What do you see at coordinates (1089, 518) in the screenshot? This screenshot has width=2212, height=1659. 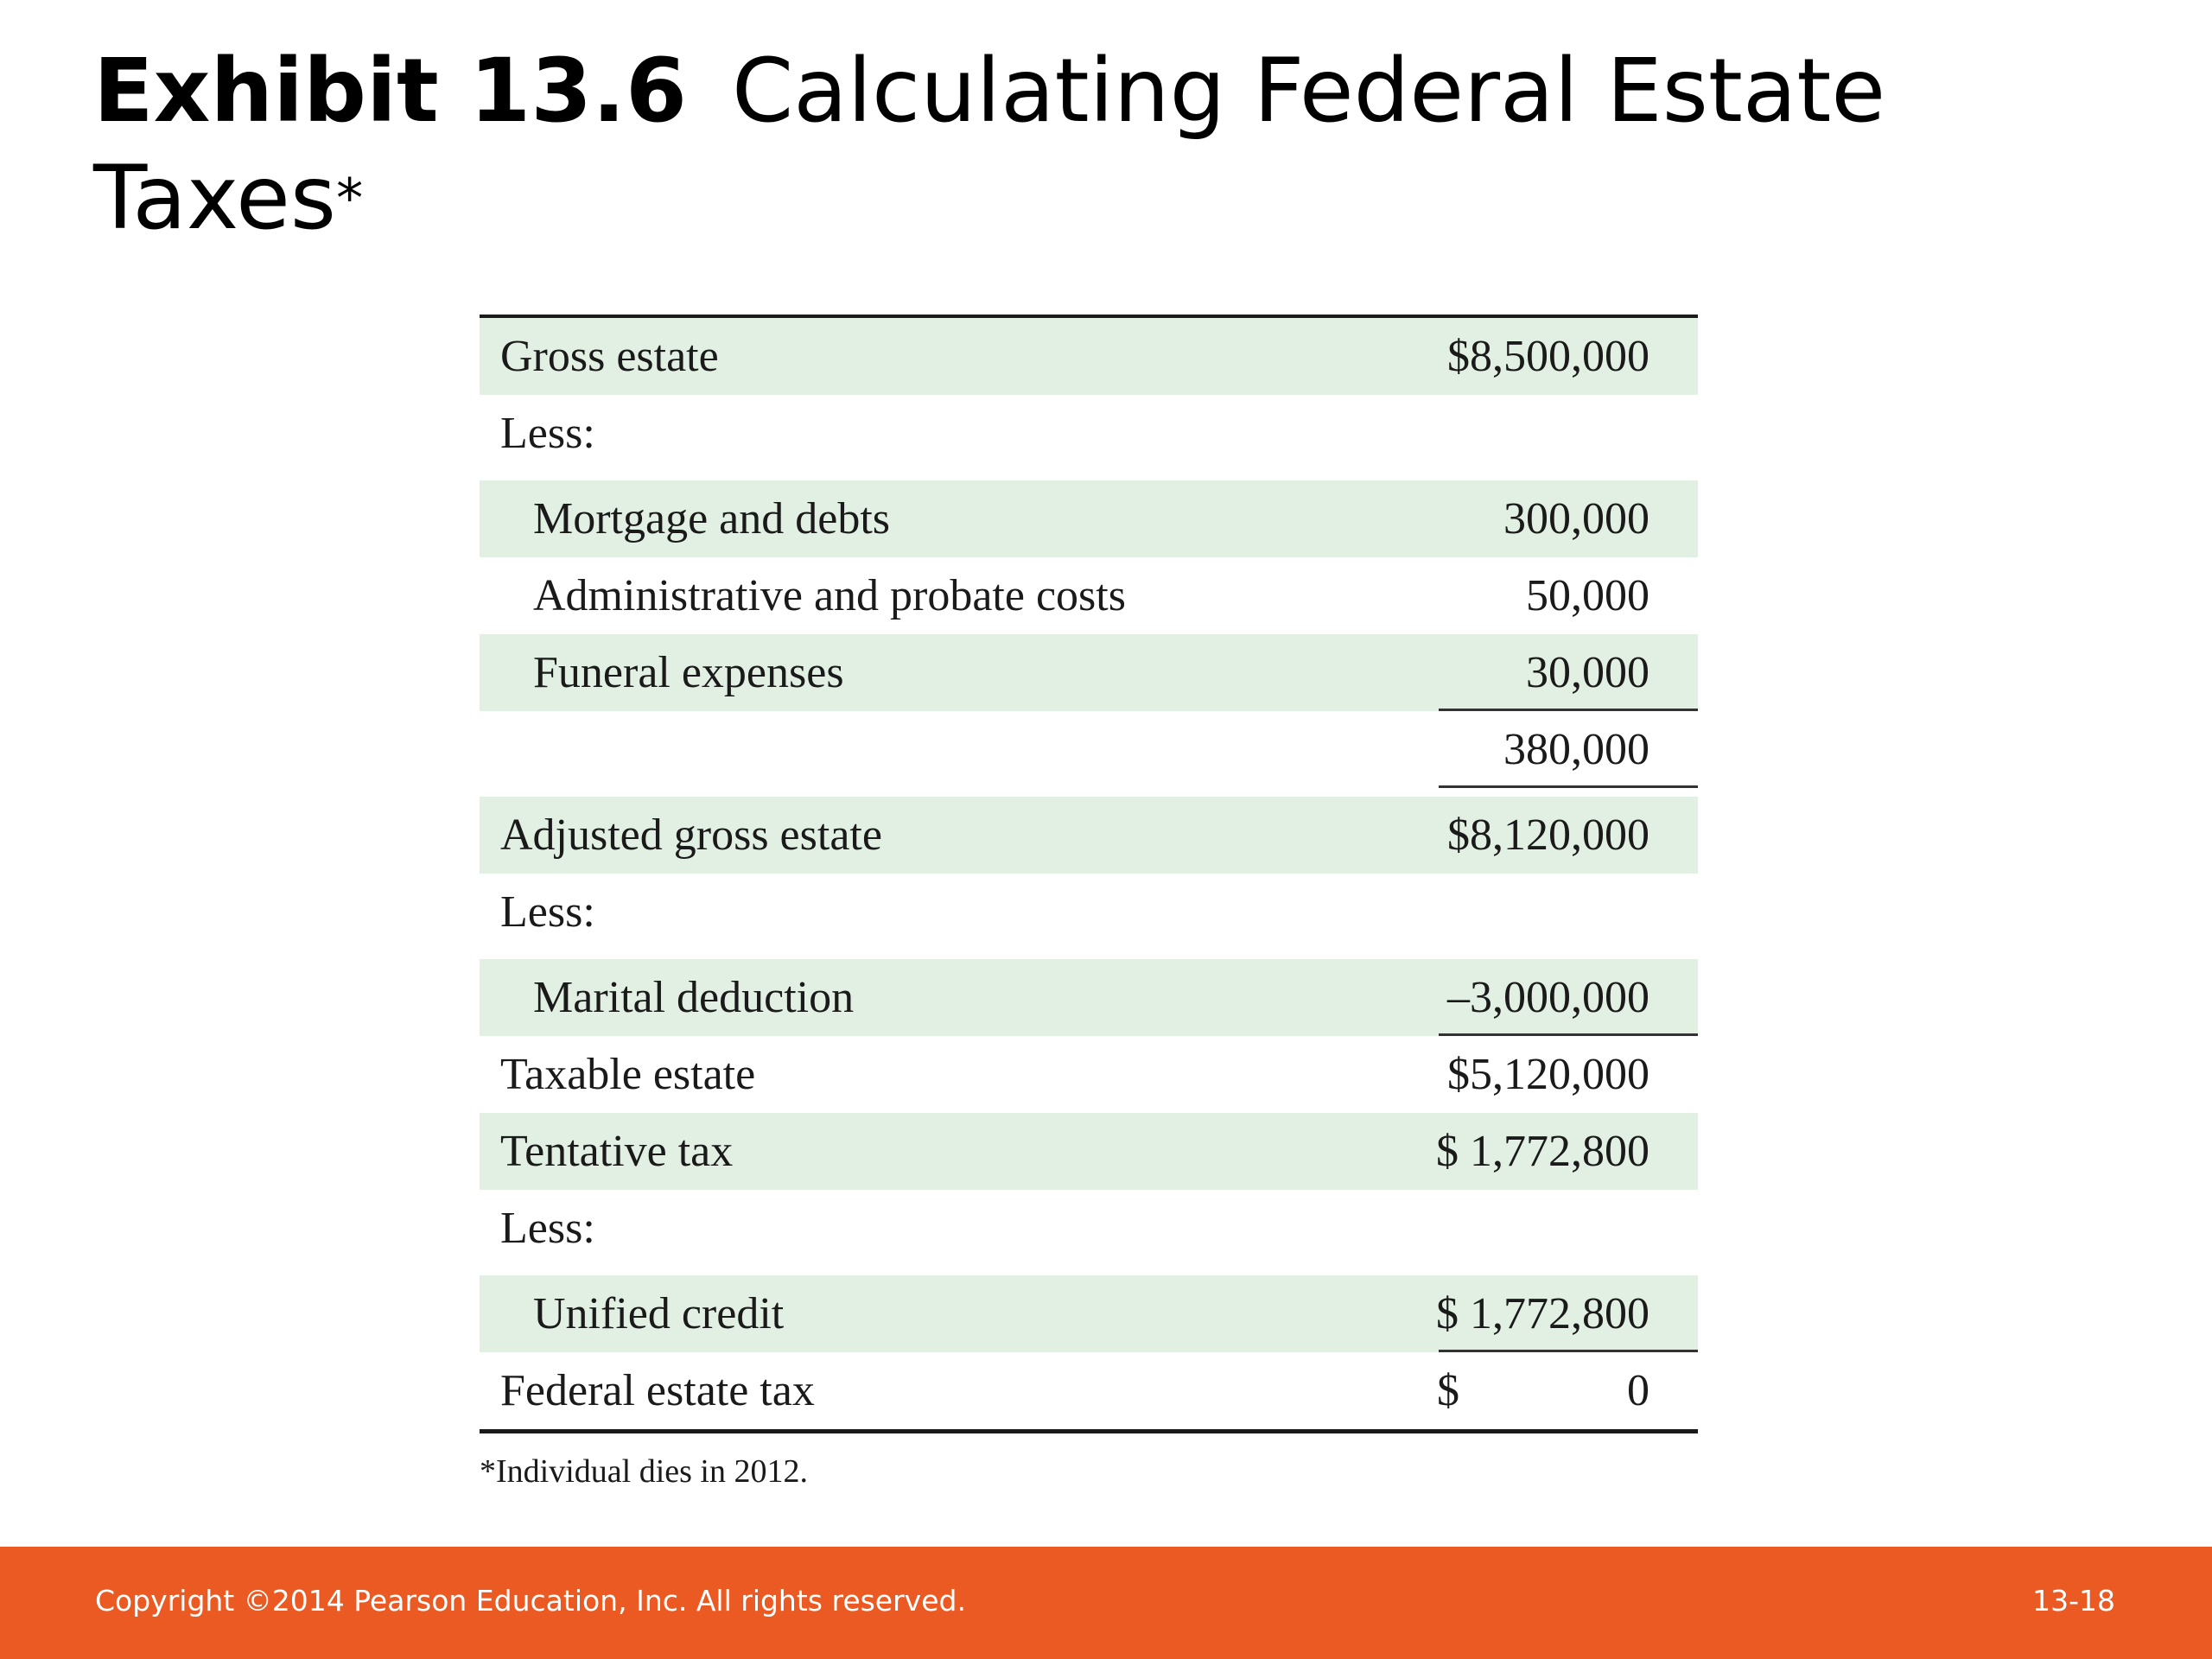 I see `table-row-mortgage: Mortgage and debts 300,000` at bounding box center [1089, 518].